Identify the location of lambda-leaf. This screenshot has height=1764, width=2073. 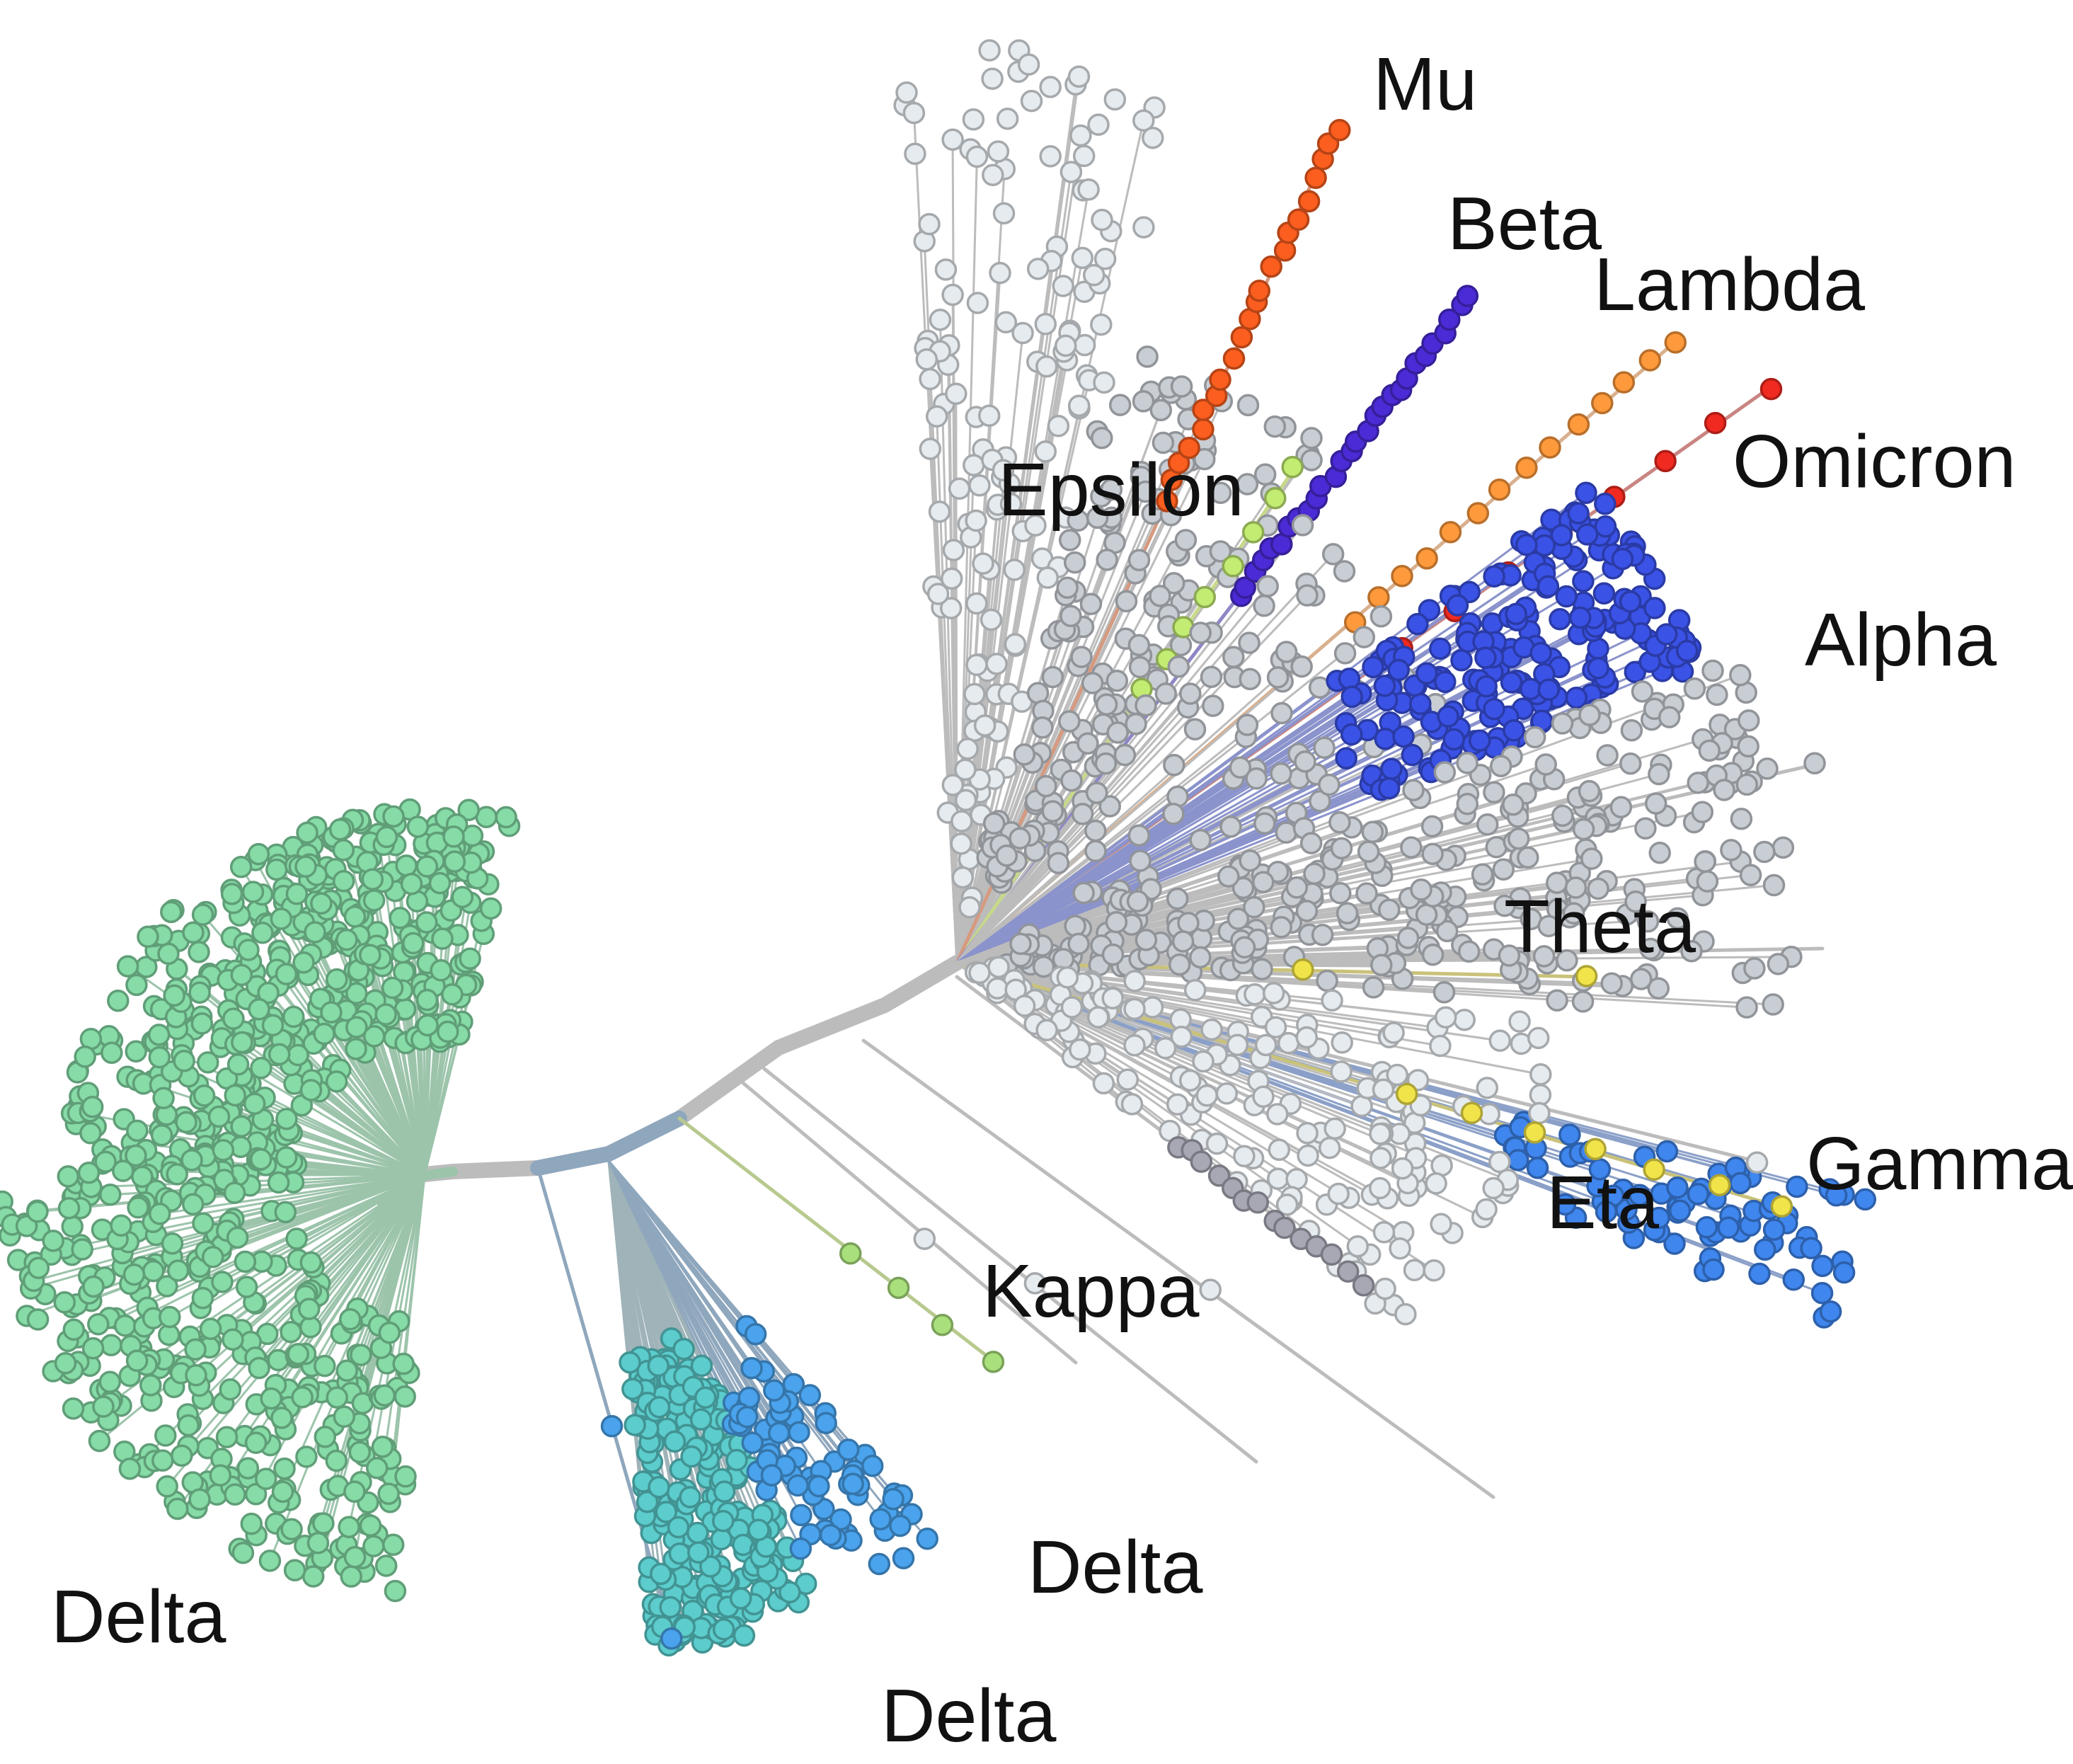
(1478, 513).